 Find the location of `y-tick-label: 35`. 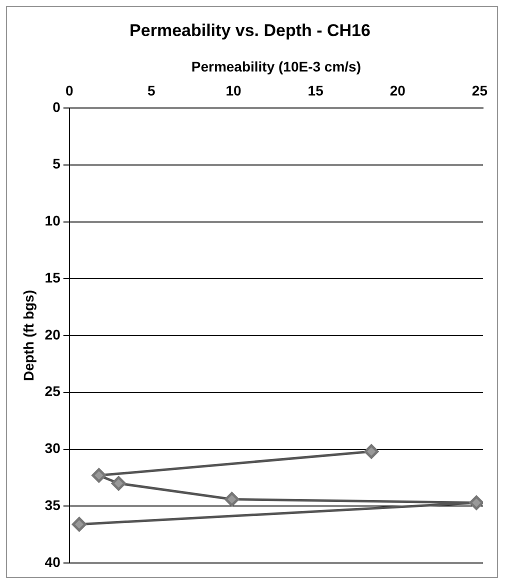

y-tick-label: 35 is located at coordinates (52, 504).